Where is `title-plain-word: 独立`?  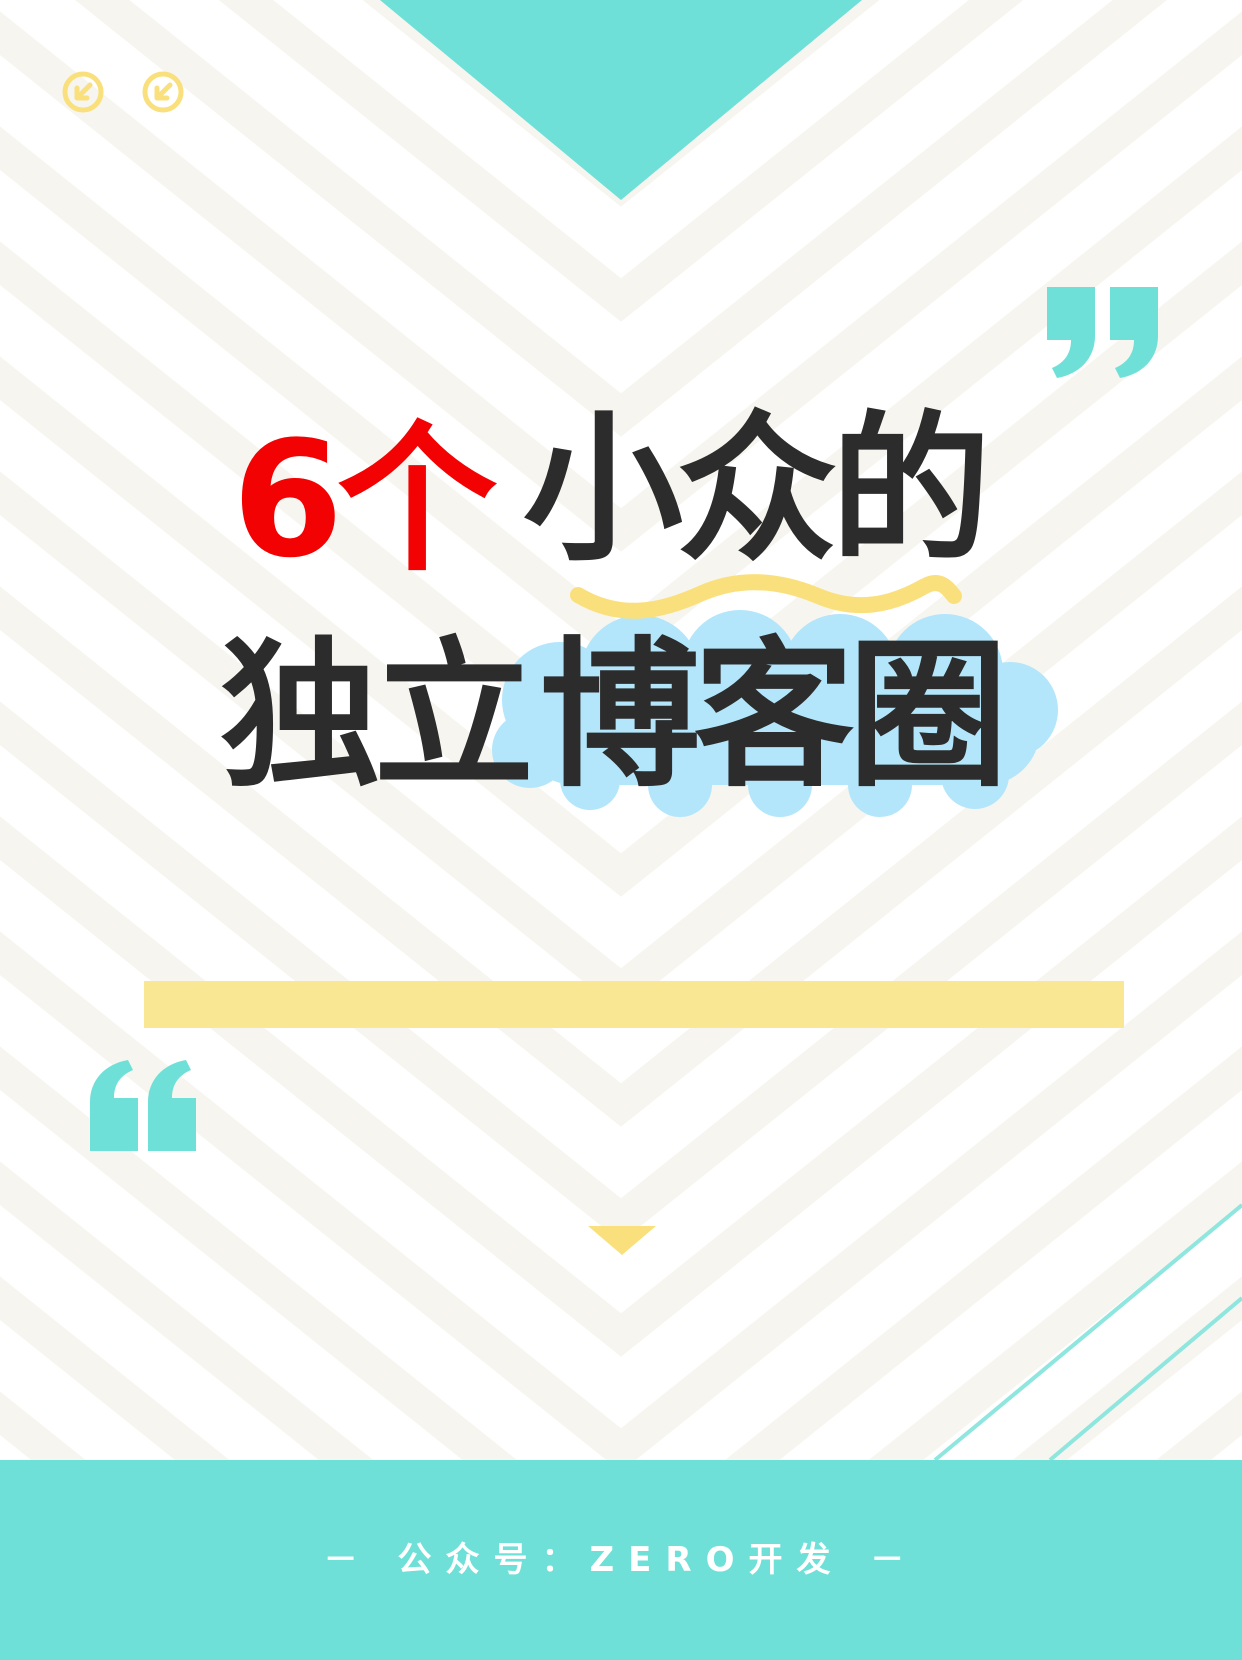
title-plain-word: 独立 is located at coordinates (377, 715).